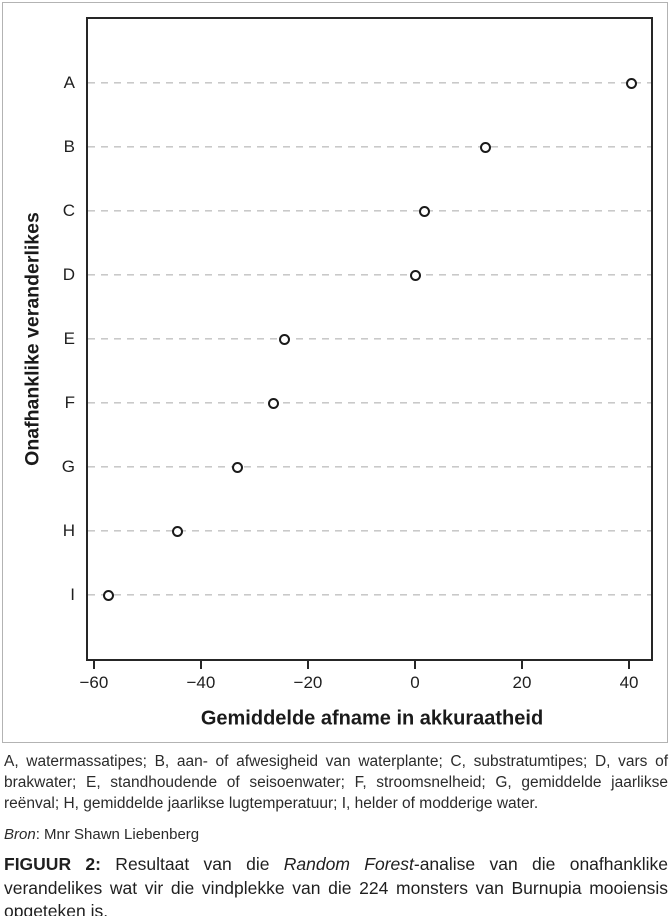 This screenshot has height=916, width=672. Describe the element at coordinates (94, 682) in the screenshot. I see `x-tick-label--60: −60` at that location.